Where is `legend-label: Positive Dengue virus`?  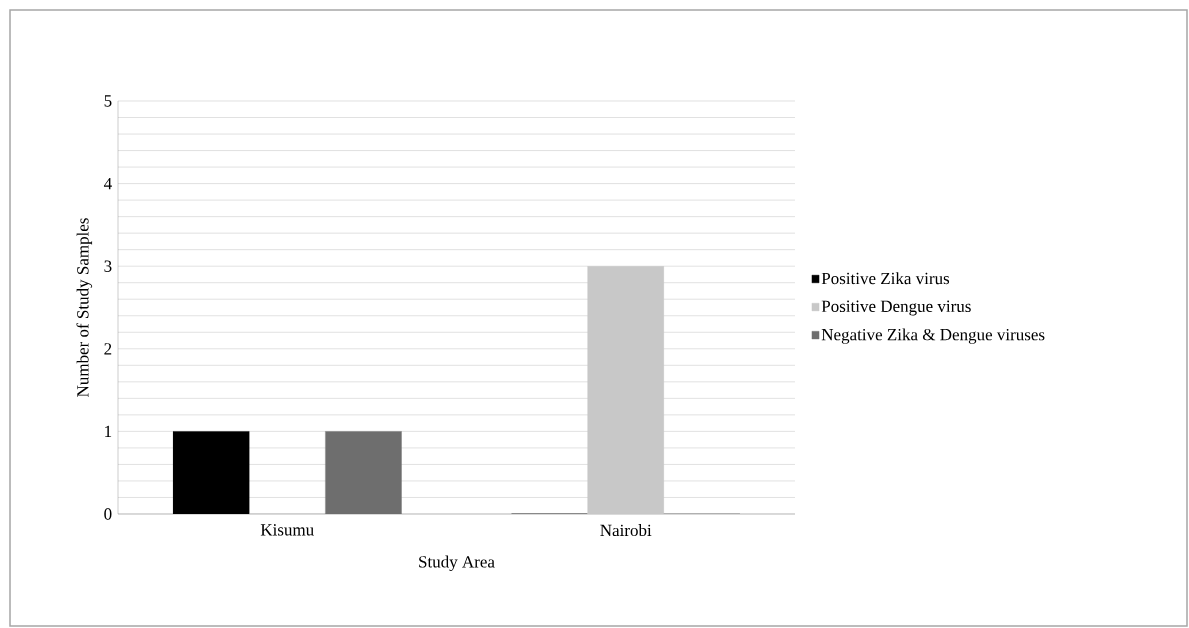
legend-label: Positive Dengue virus is located at coordinates (896, 308).